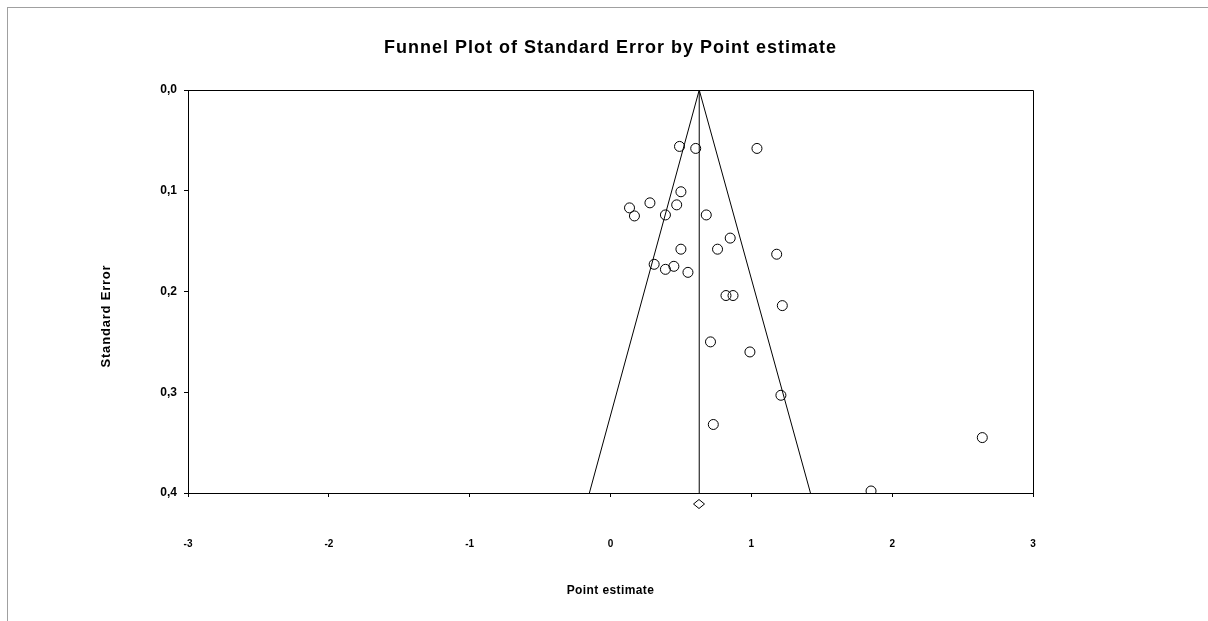 The image size is (1208, 621). Describe the element at coordinates (751, 543) in the screenshot. I see `x-tick-label: 1` at that location.